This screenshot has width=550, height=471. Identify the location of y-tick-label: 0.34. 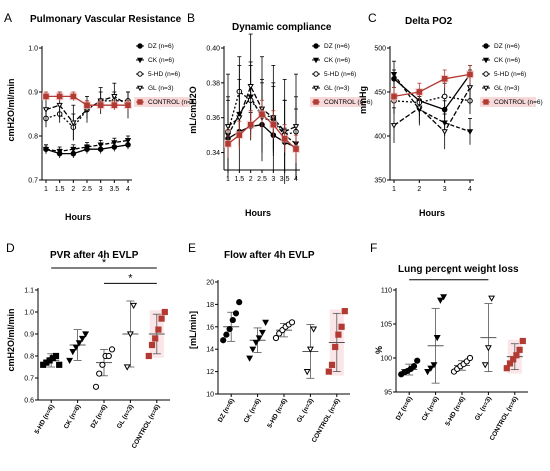
(213, 153).